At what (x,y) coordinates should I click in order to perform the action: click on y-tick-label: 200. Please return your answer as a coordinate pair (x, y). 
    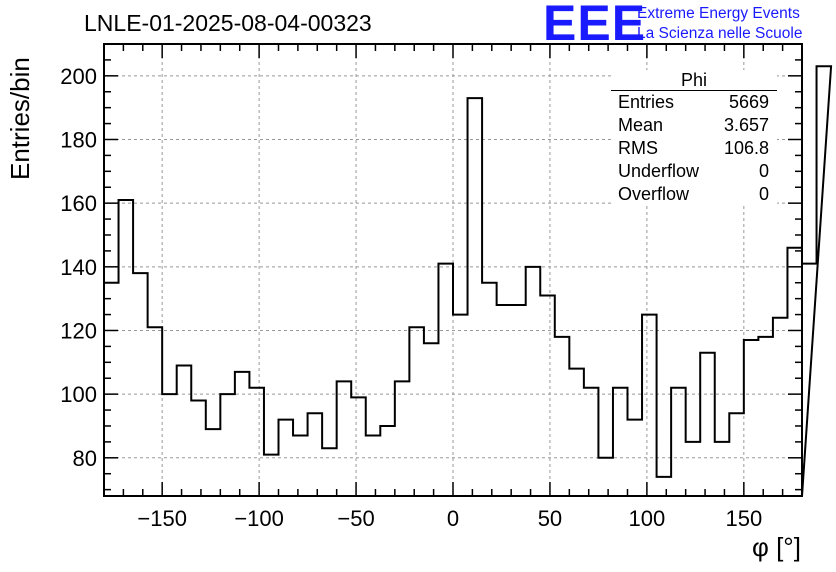
    Looking at the image, I should click on (78, 76).